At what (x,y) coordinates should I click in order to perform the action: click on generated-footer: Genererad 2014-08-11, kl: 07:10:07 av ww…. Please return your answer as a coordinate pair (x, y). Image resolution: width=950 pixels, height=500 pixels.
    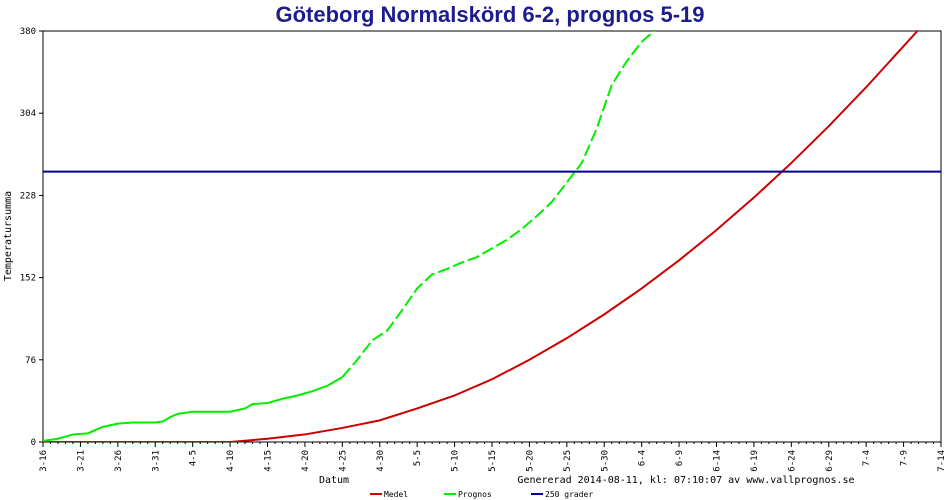
    Looking at the image, I should click on (685, 480).